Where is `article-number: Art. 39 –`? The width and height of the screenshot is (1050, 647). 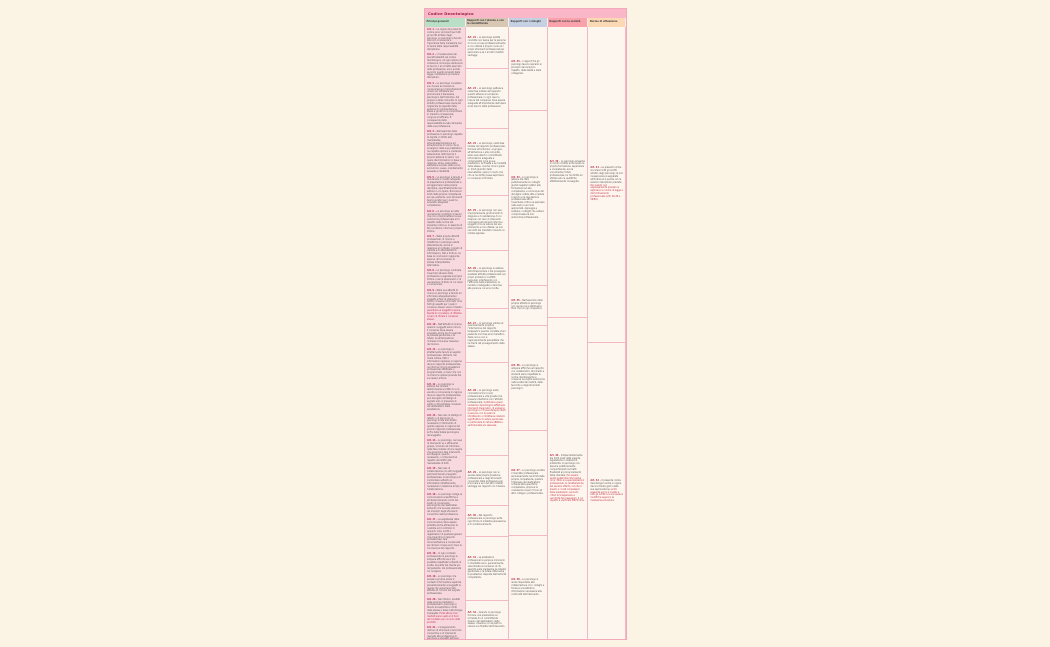
article-number: Art. 39 – is located at coordinates (555, 161).